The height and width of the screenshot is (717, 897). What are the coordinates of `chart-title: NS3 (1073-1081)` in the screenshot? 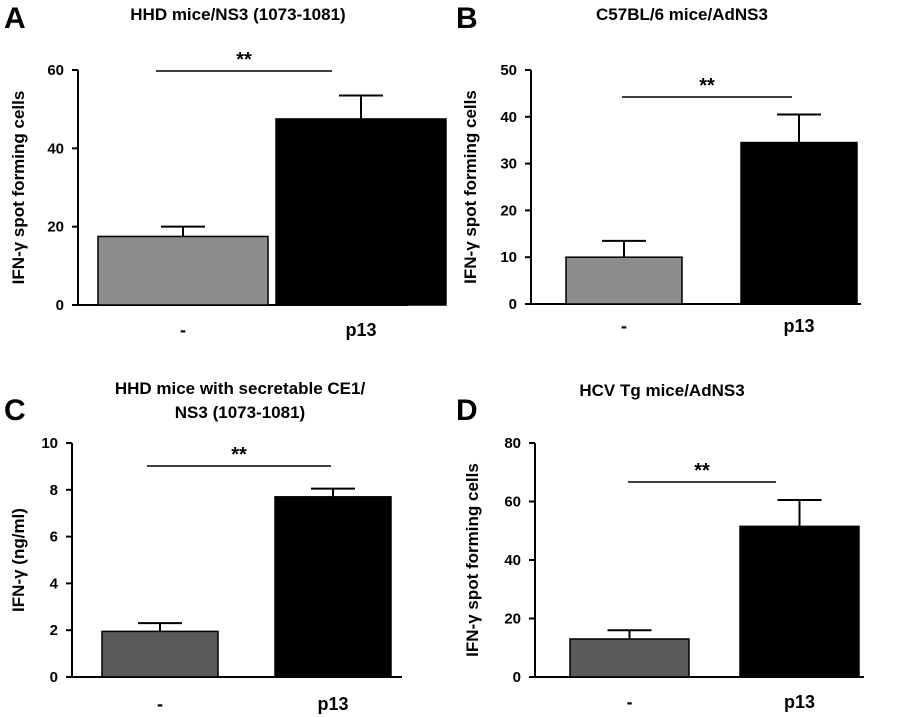 It's located at (240, 412).